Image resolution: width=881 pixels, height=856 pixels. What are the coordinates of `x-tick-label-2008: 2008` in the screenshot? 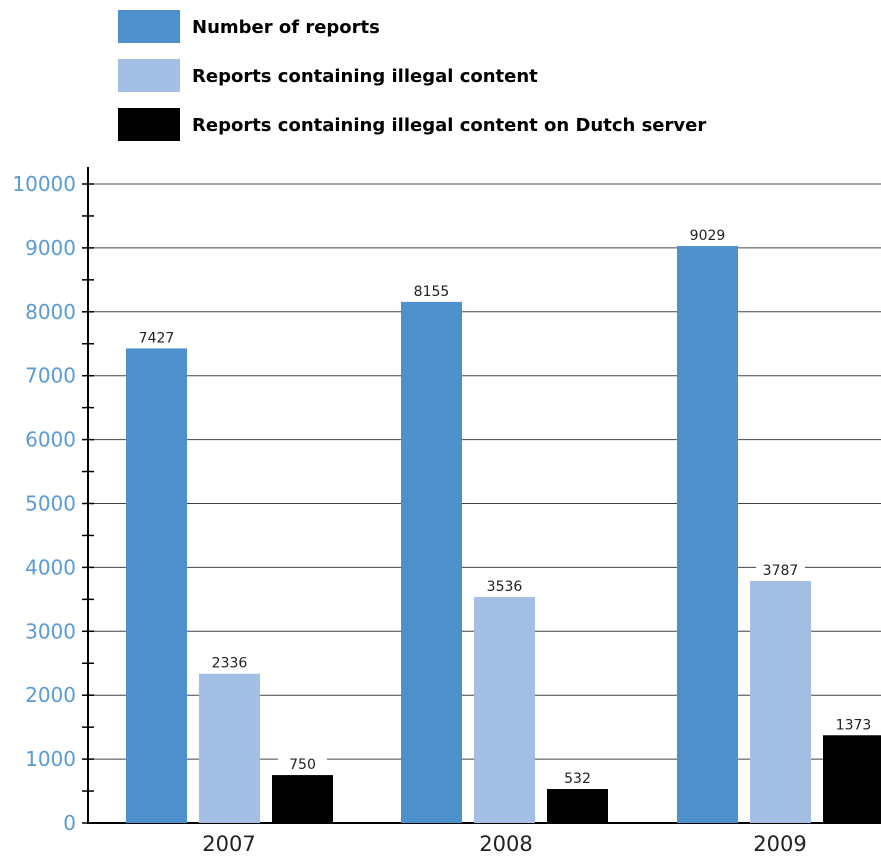 It's located at (505, 844).